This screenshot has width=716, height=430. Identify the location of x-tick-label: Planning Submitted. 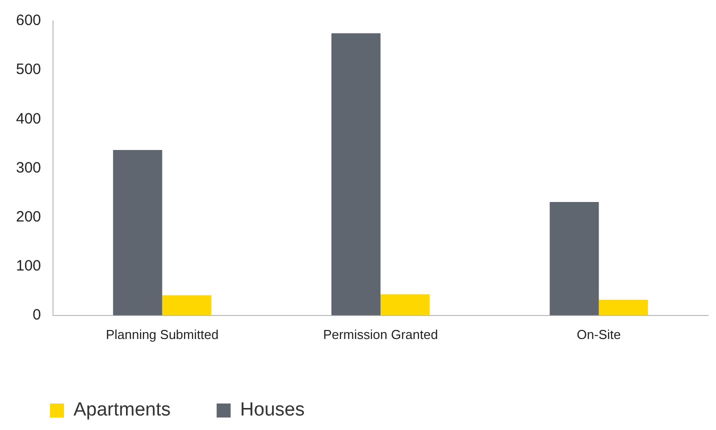
(162, 334).